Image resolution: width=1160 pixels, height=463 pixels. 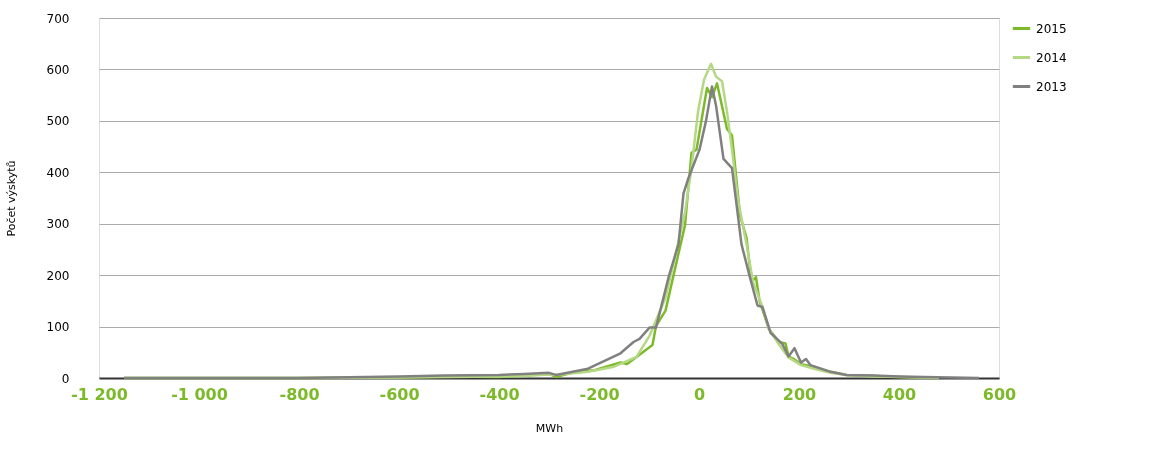 I want to click on legend-label: 2015, so click(x=1051, y=28).